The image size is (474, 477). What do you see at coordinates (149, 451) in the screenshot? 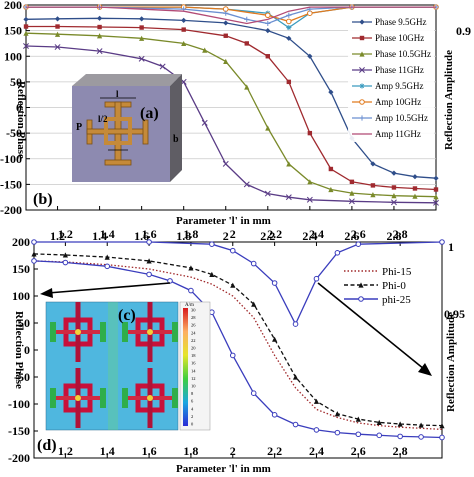
I see `x-tick-label: 1.6` at bounding box center [149, 451].